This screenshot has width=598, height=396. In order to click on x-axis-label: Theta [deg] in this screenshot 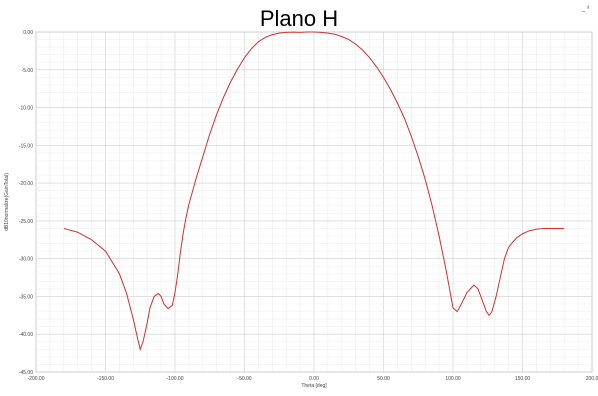, I will do `click(314, 386)`.